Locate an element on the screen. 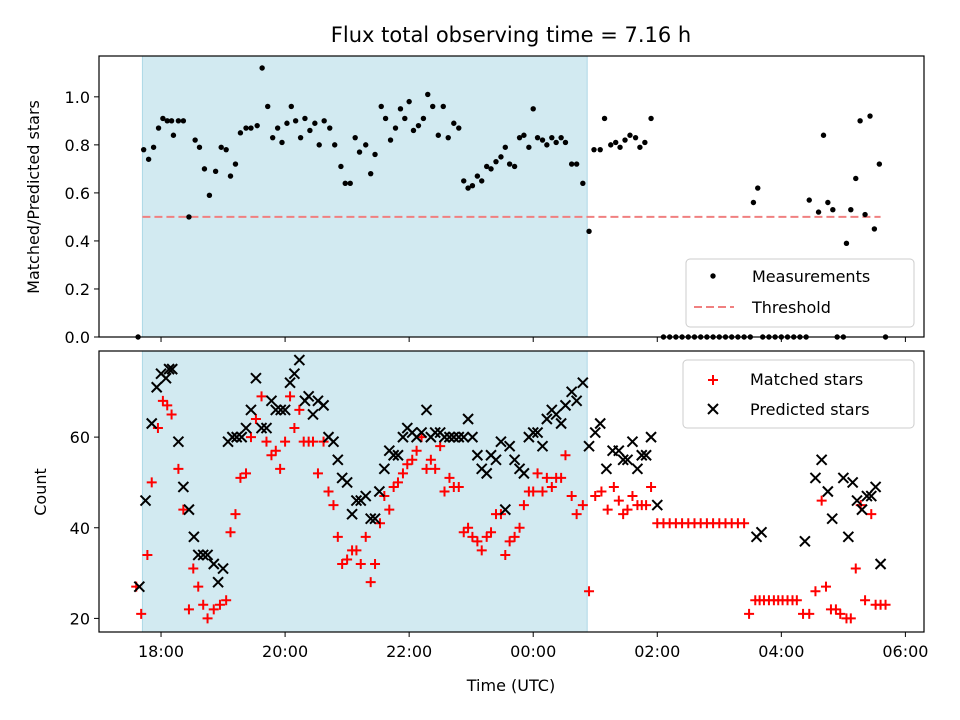  count-x-tick-label: 18:00 is located at coordinates (161, 651).